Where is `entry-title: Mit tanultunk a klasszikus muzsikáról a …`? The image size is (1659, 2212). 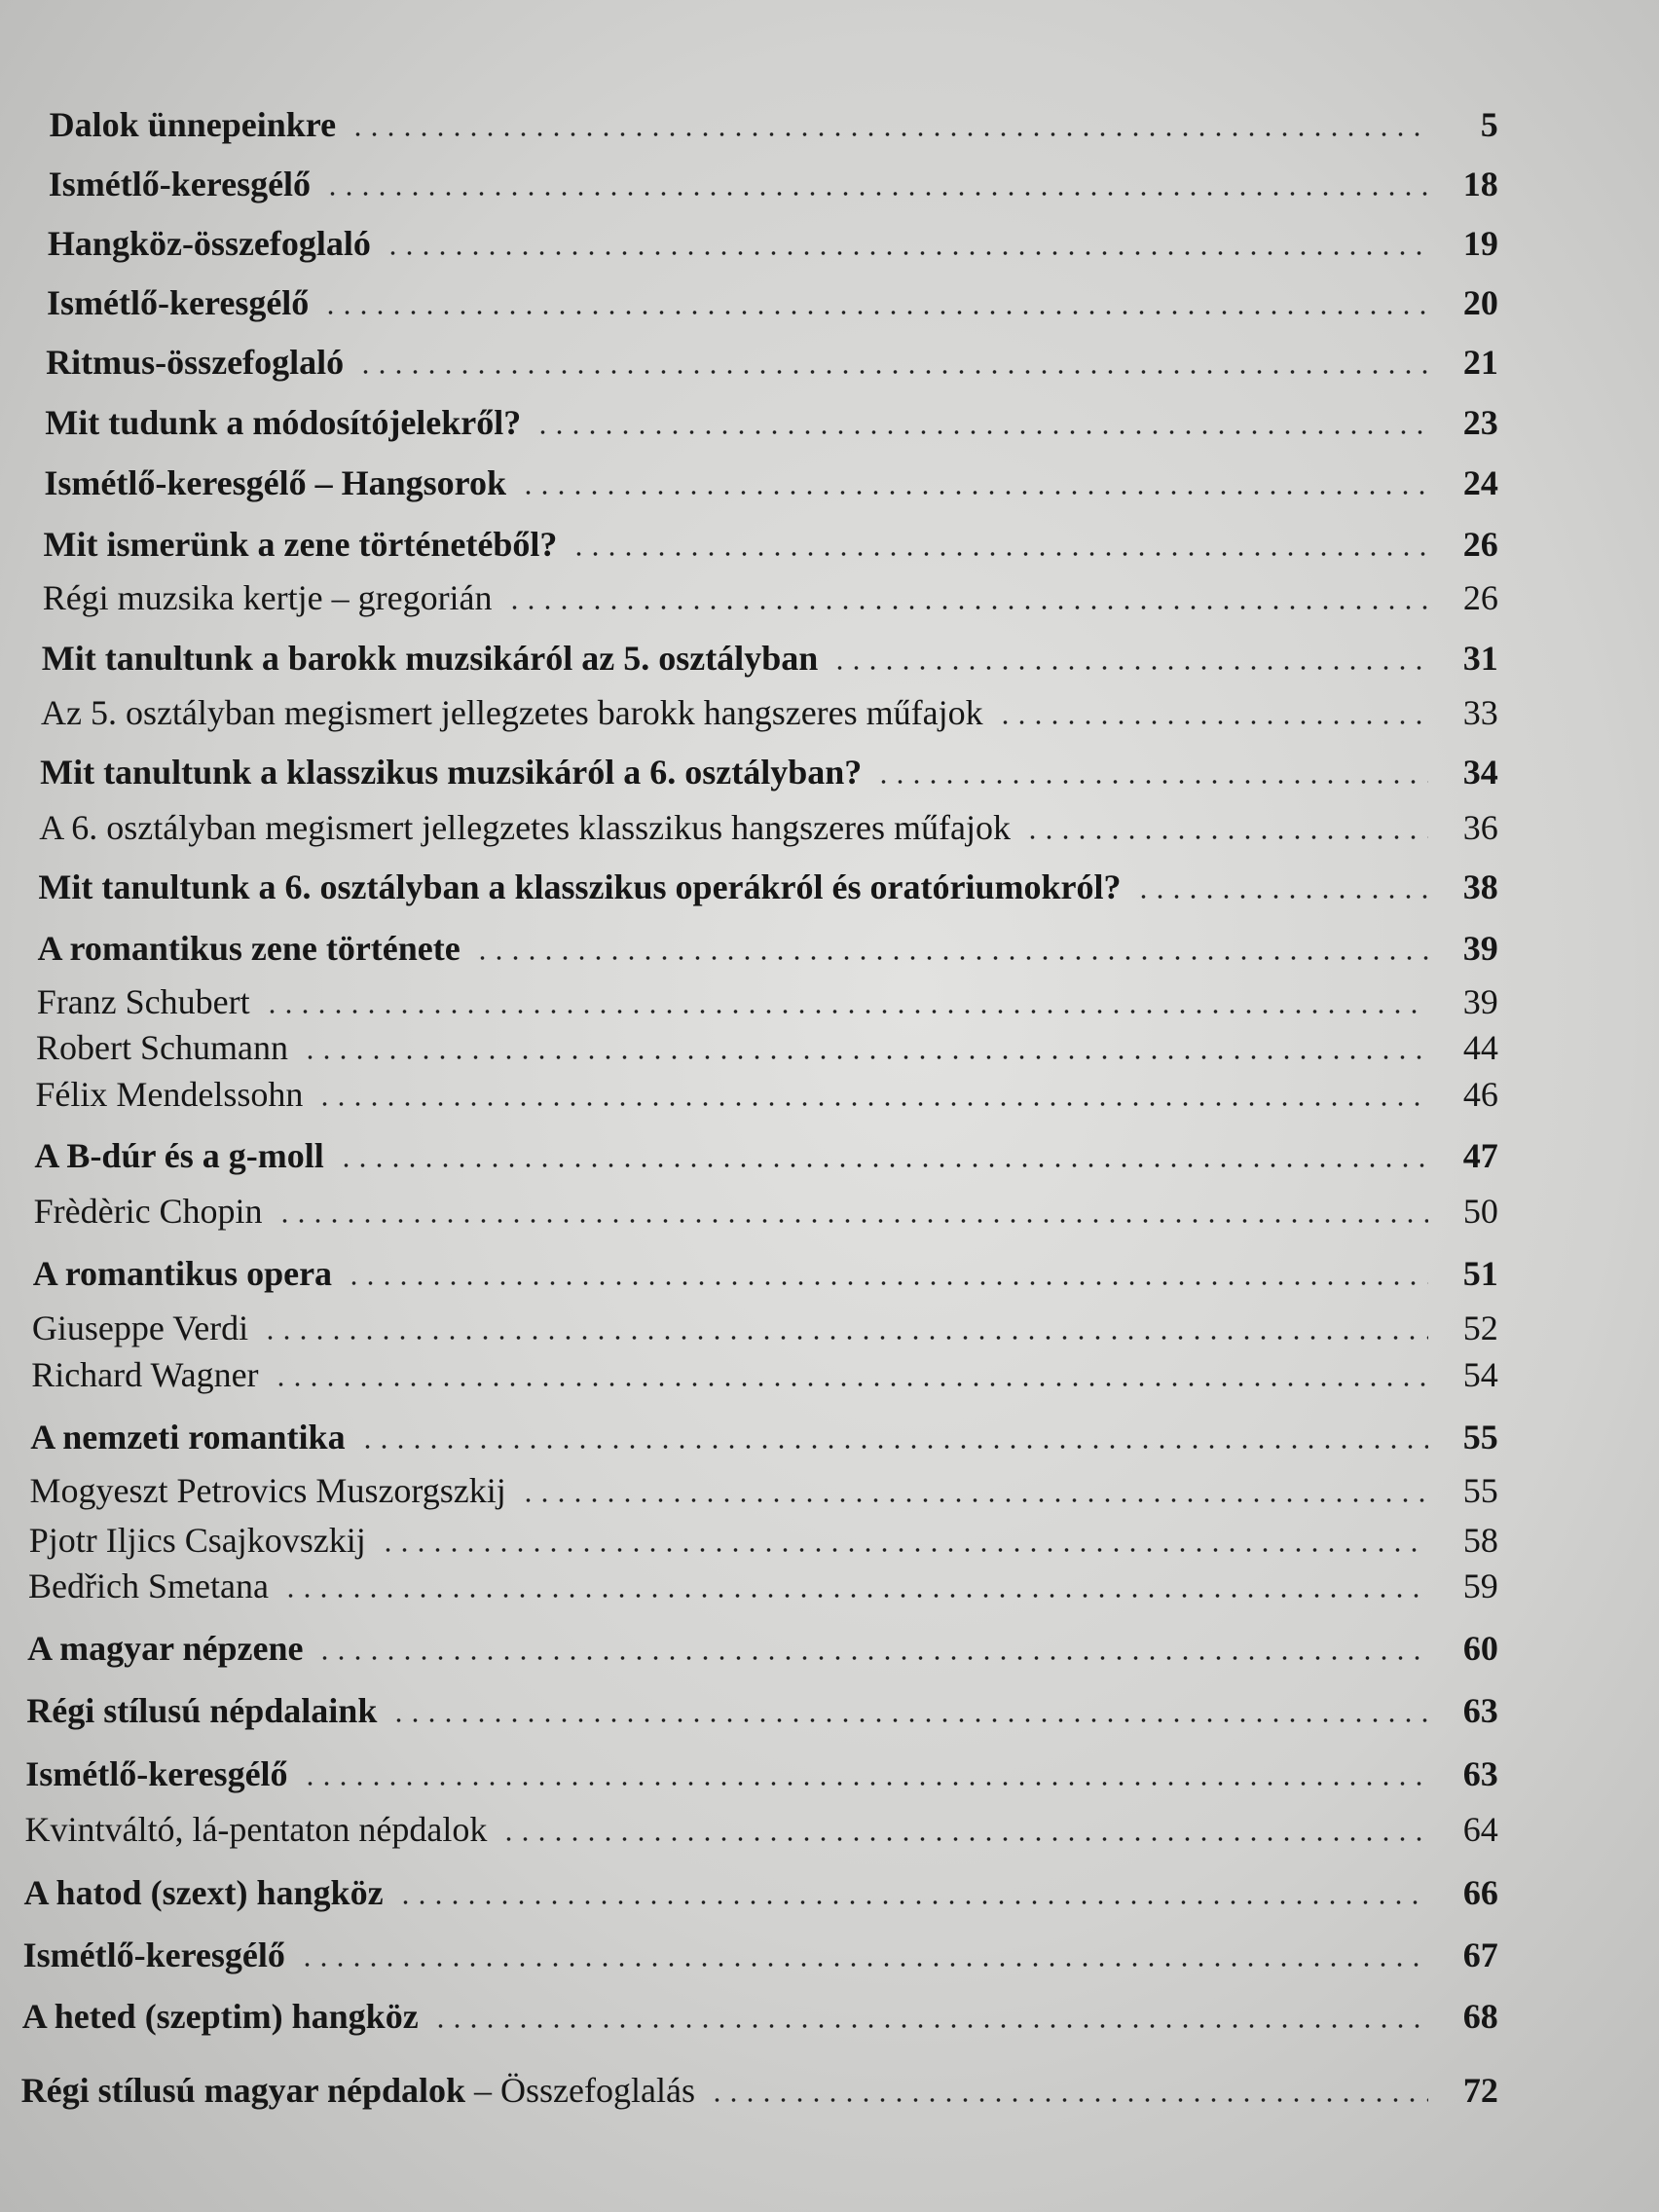
entry-title: Mit tanultunk a klasszikus muzsikáról a … is located at coordinates (457, 772).